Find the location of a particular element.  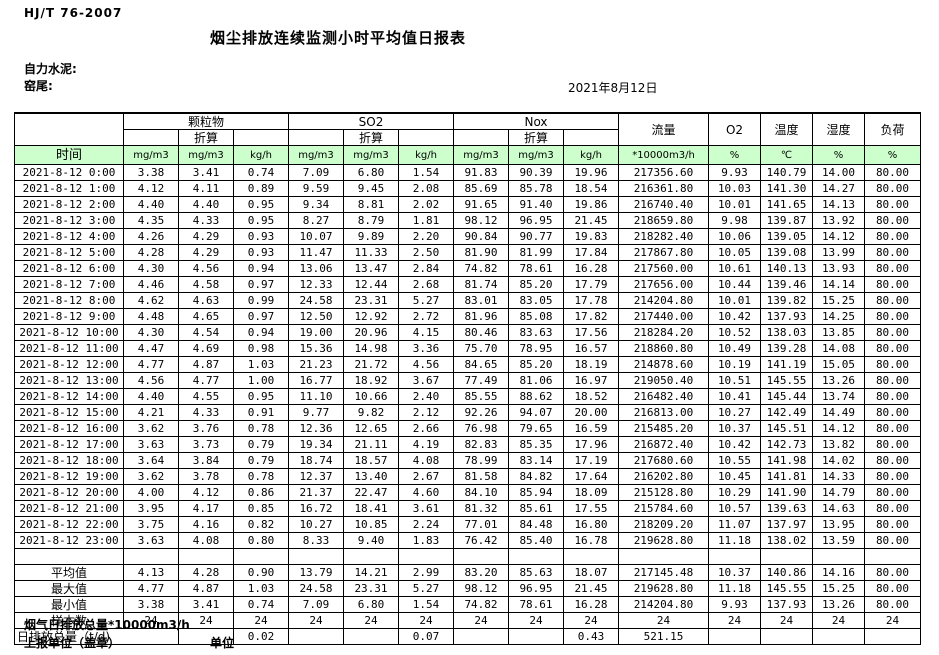

data-cell: 9.34 is located at coordinates (316, 204).